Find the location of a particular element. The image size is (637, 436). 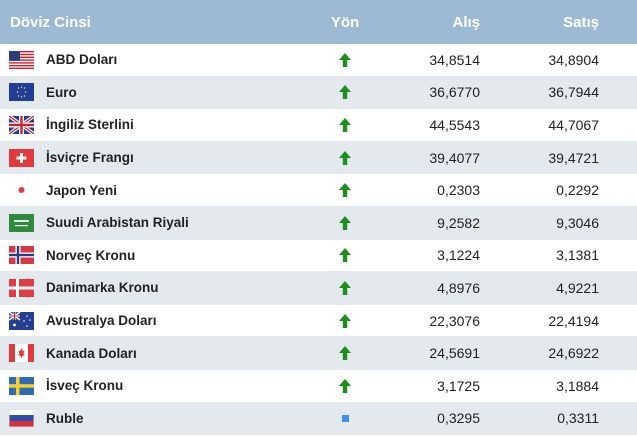

sell-value: 39,4721 is located at coordinates (573, 157).